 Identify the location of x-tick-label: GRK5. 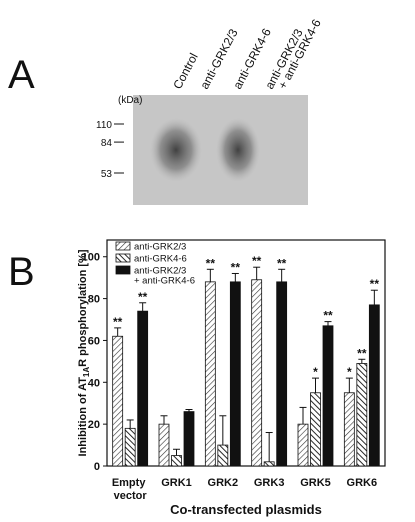
(315, 483).